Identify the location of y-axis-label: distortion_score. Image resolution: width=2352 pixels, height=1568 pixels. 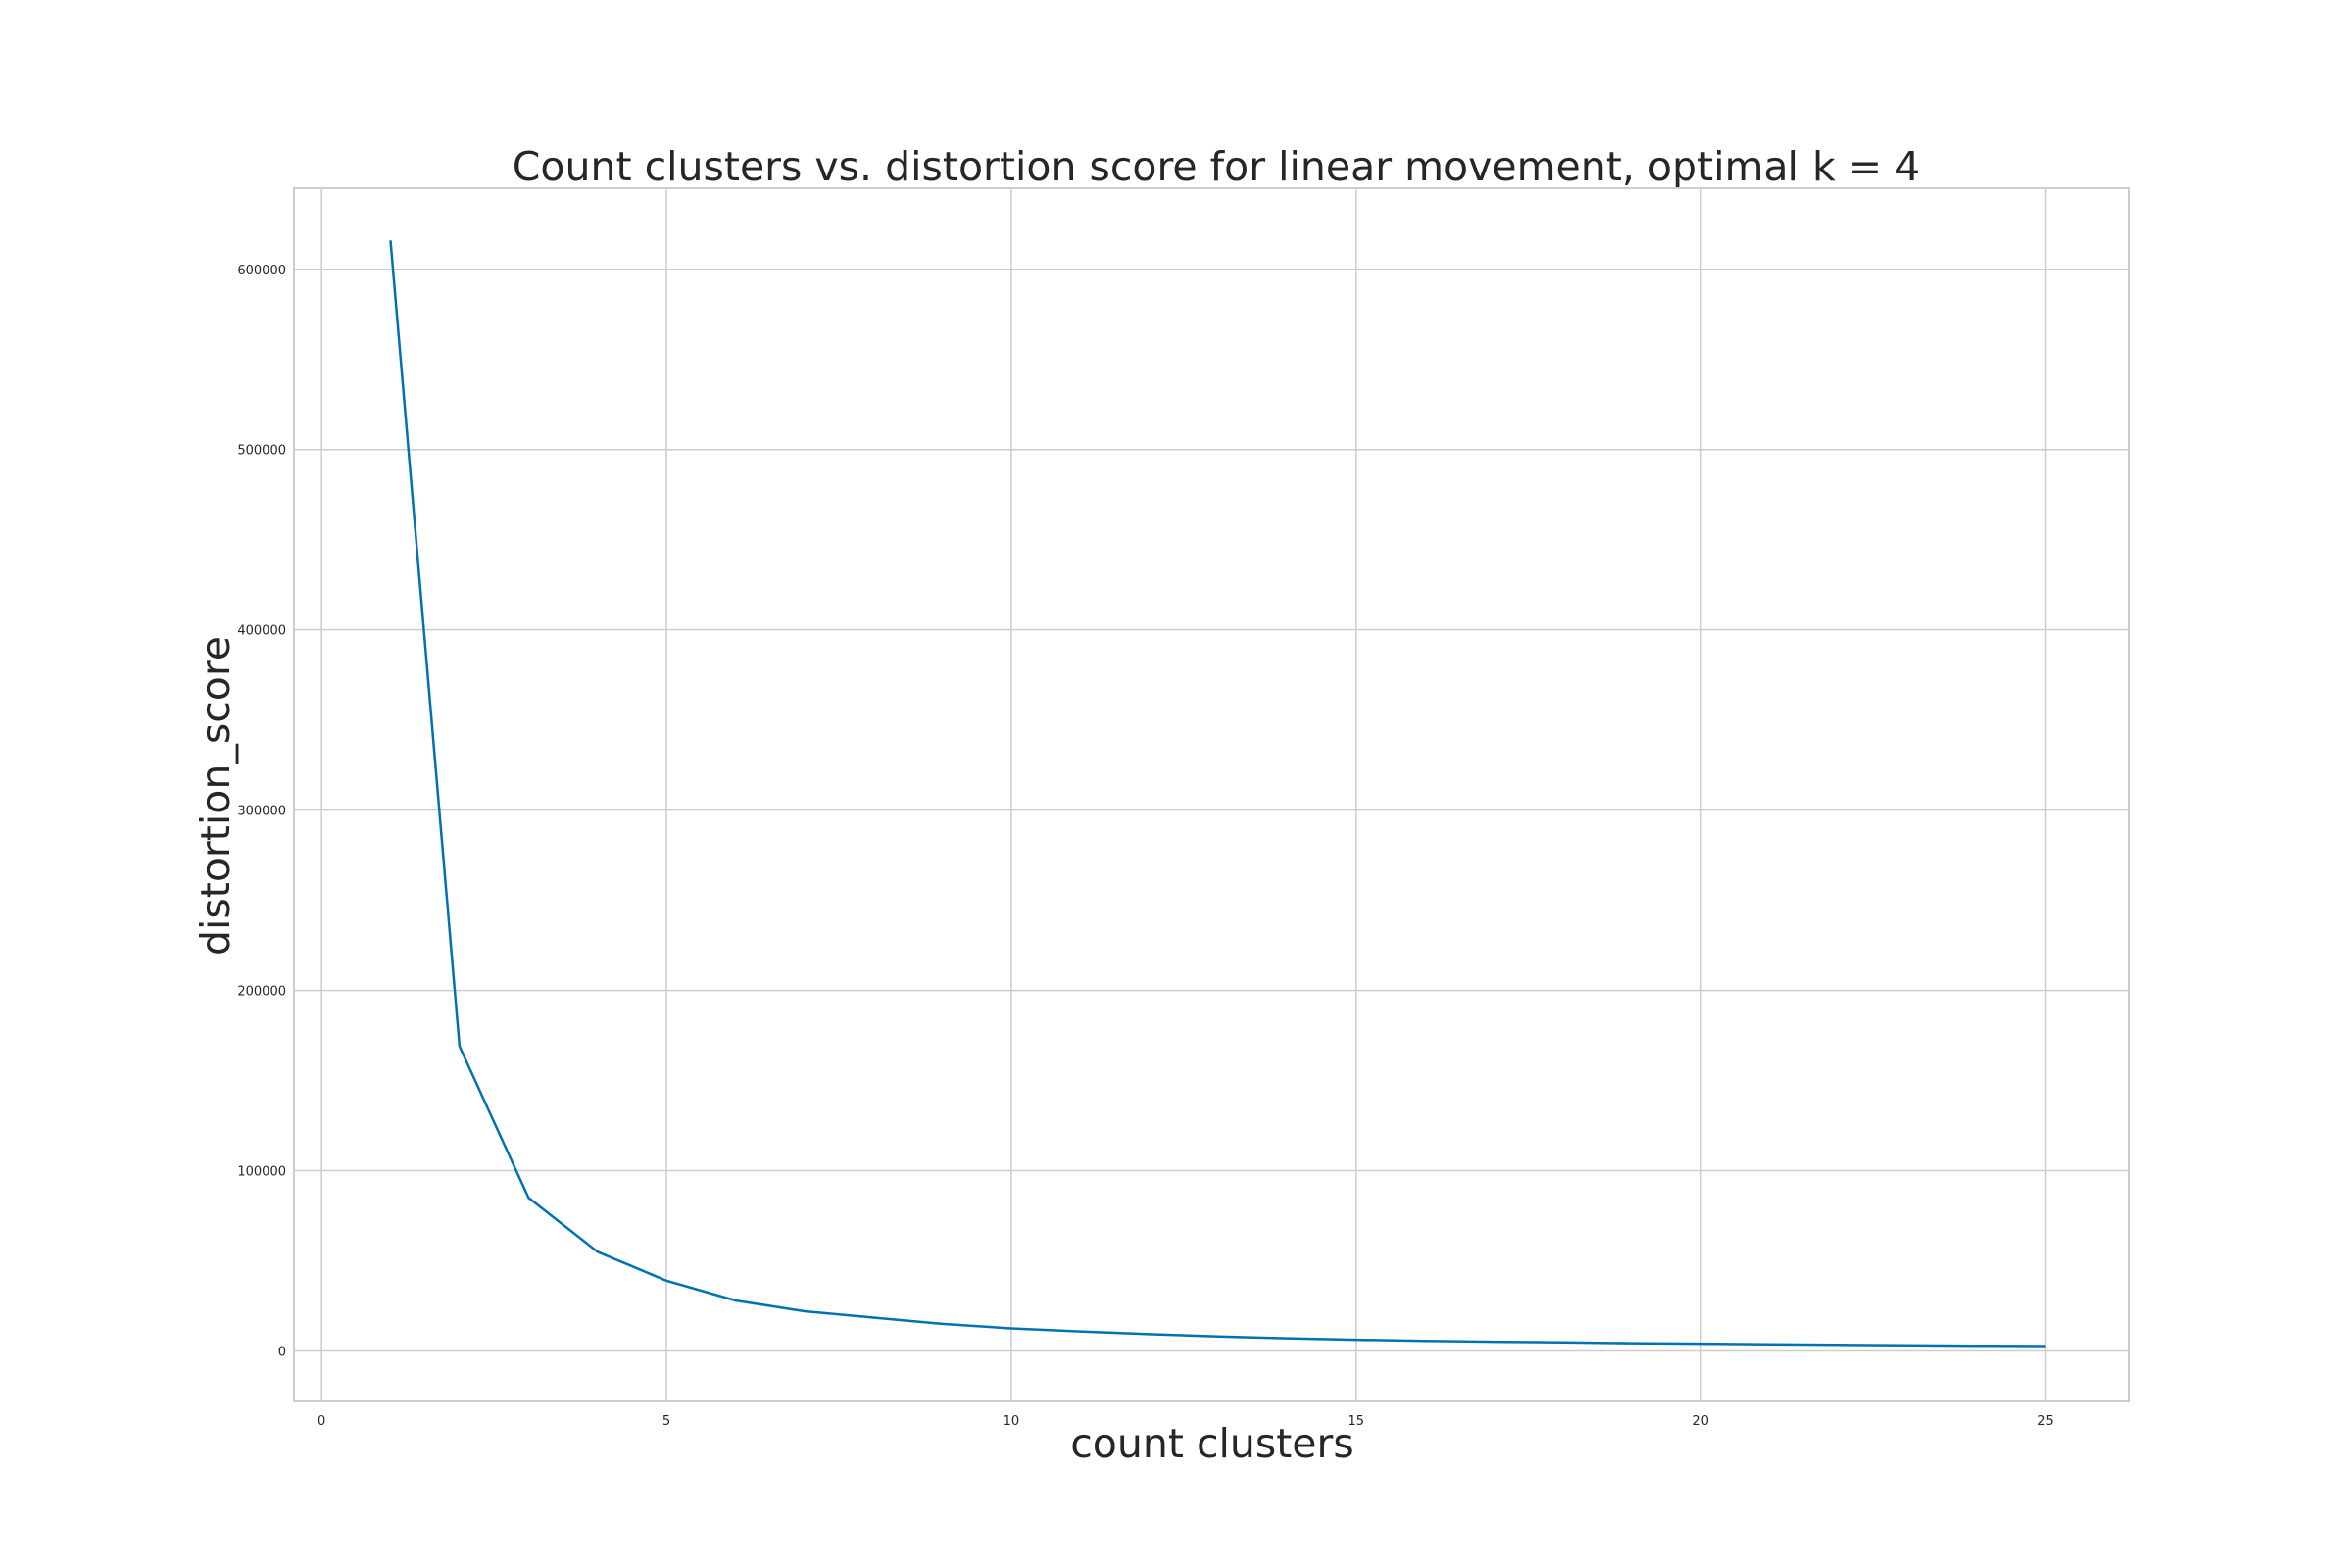
(215, 796).